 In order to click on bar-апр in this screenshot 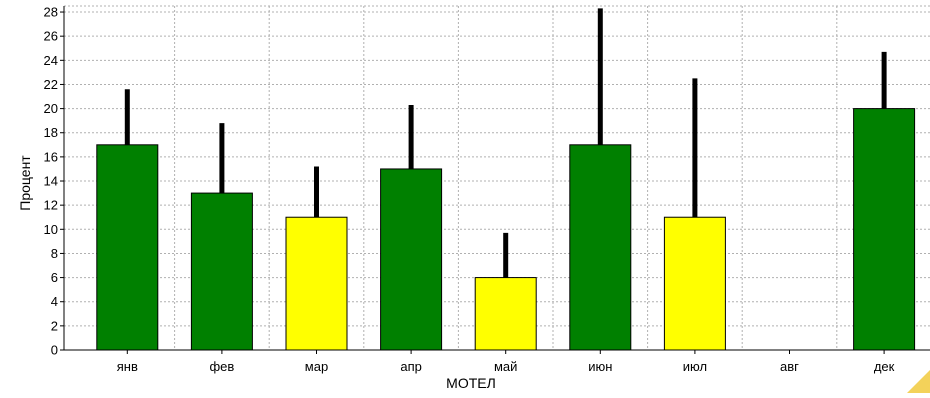, I will do `click(411, 259)`.